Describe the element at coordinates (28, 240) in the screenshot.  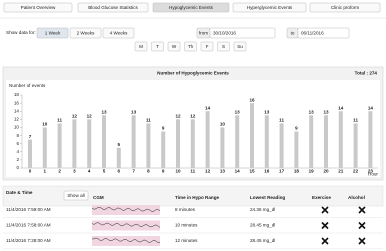
I see `date-cell: 11/4/2016 7:28:00 AM` at that location.